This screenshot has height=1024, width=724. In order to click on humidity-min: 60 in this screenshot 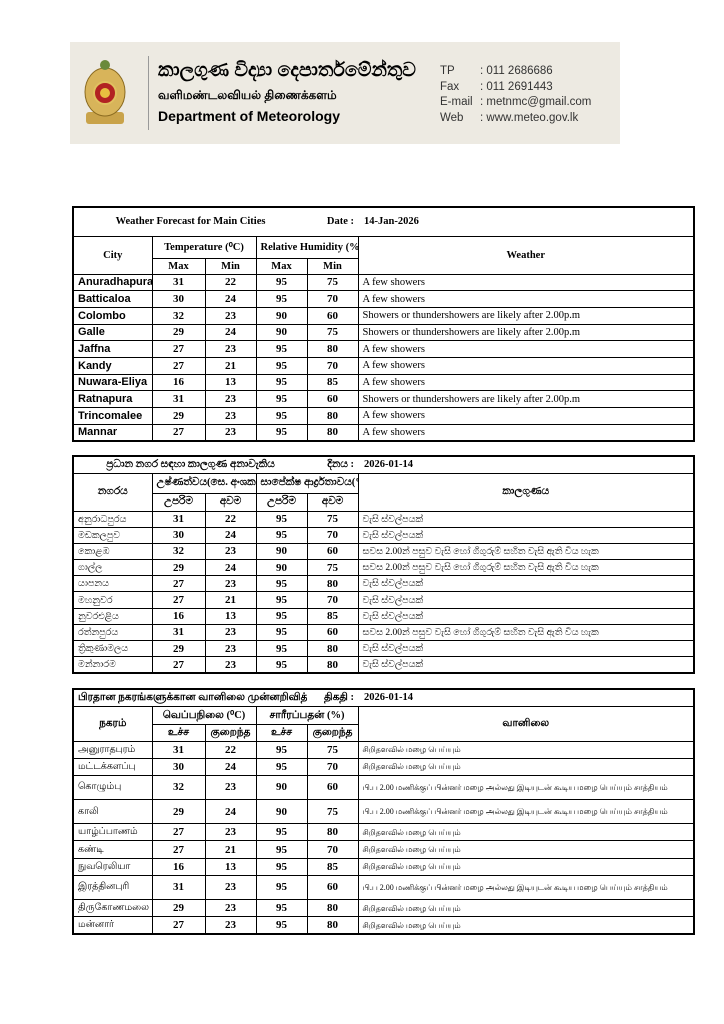, I will do `click(332, 632)`.